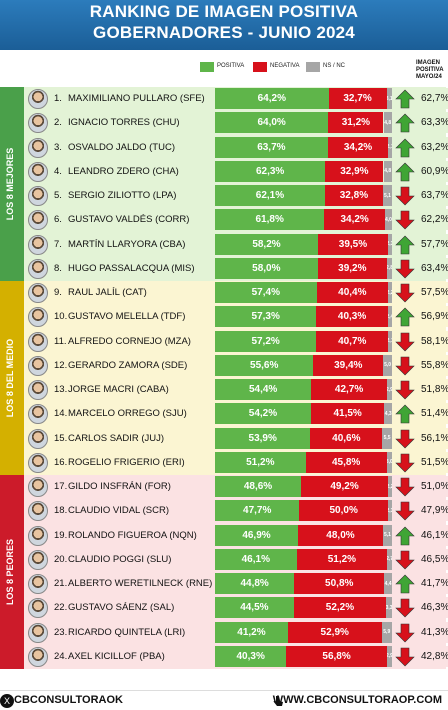 This screenshot has height=710, width=448. I want to click on bar-nsnc: 2,9, so click(389, 656).